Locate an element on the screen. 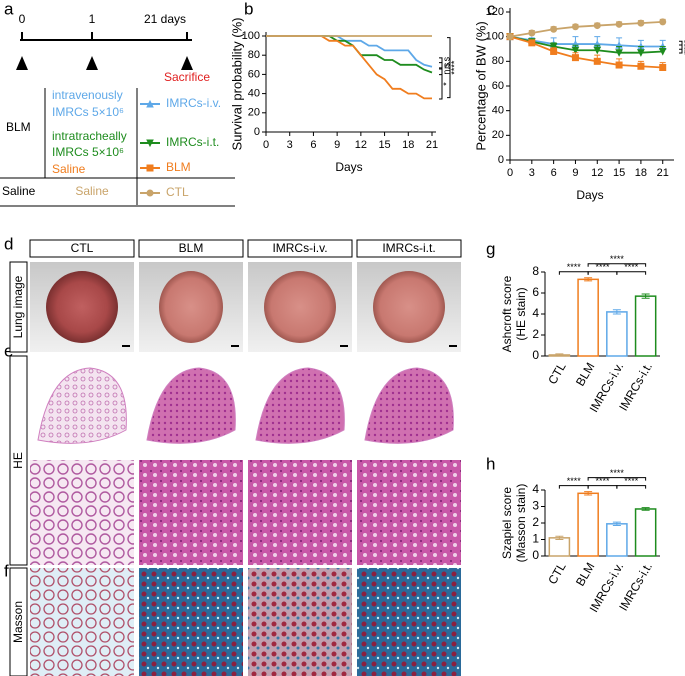 Image resolution: width=685 pixels, height=676 pixels. y-tick-label: 1 is located at coordinates (535, 539).